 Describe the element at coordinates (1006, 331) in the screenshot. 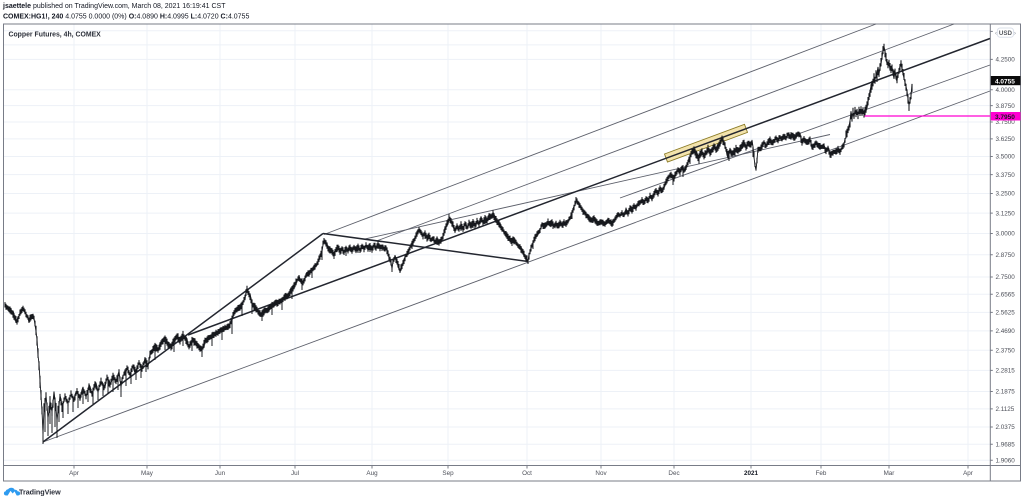

I see `svg-text: 2.4690` at that location.